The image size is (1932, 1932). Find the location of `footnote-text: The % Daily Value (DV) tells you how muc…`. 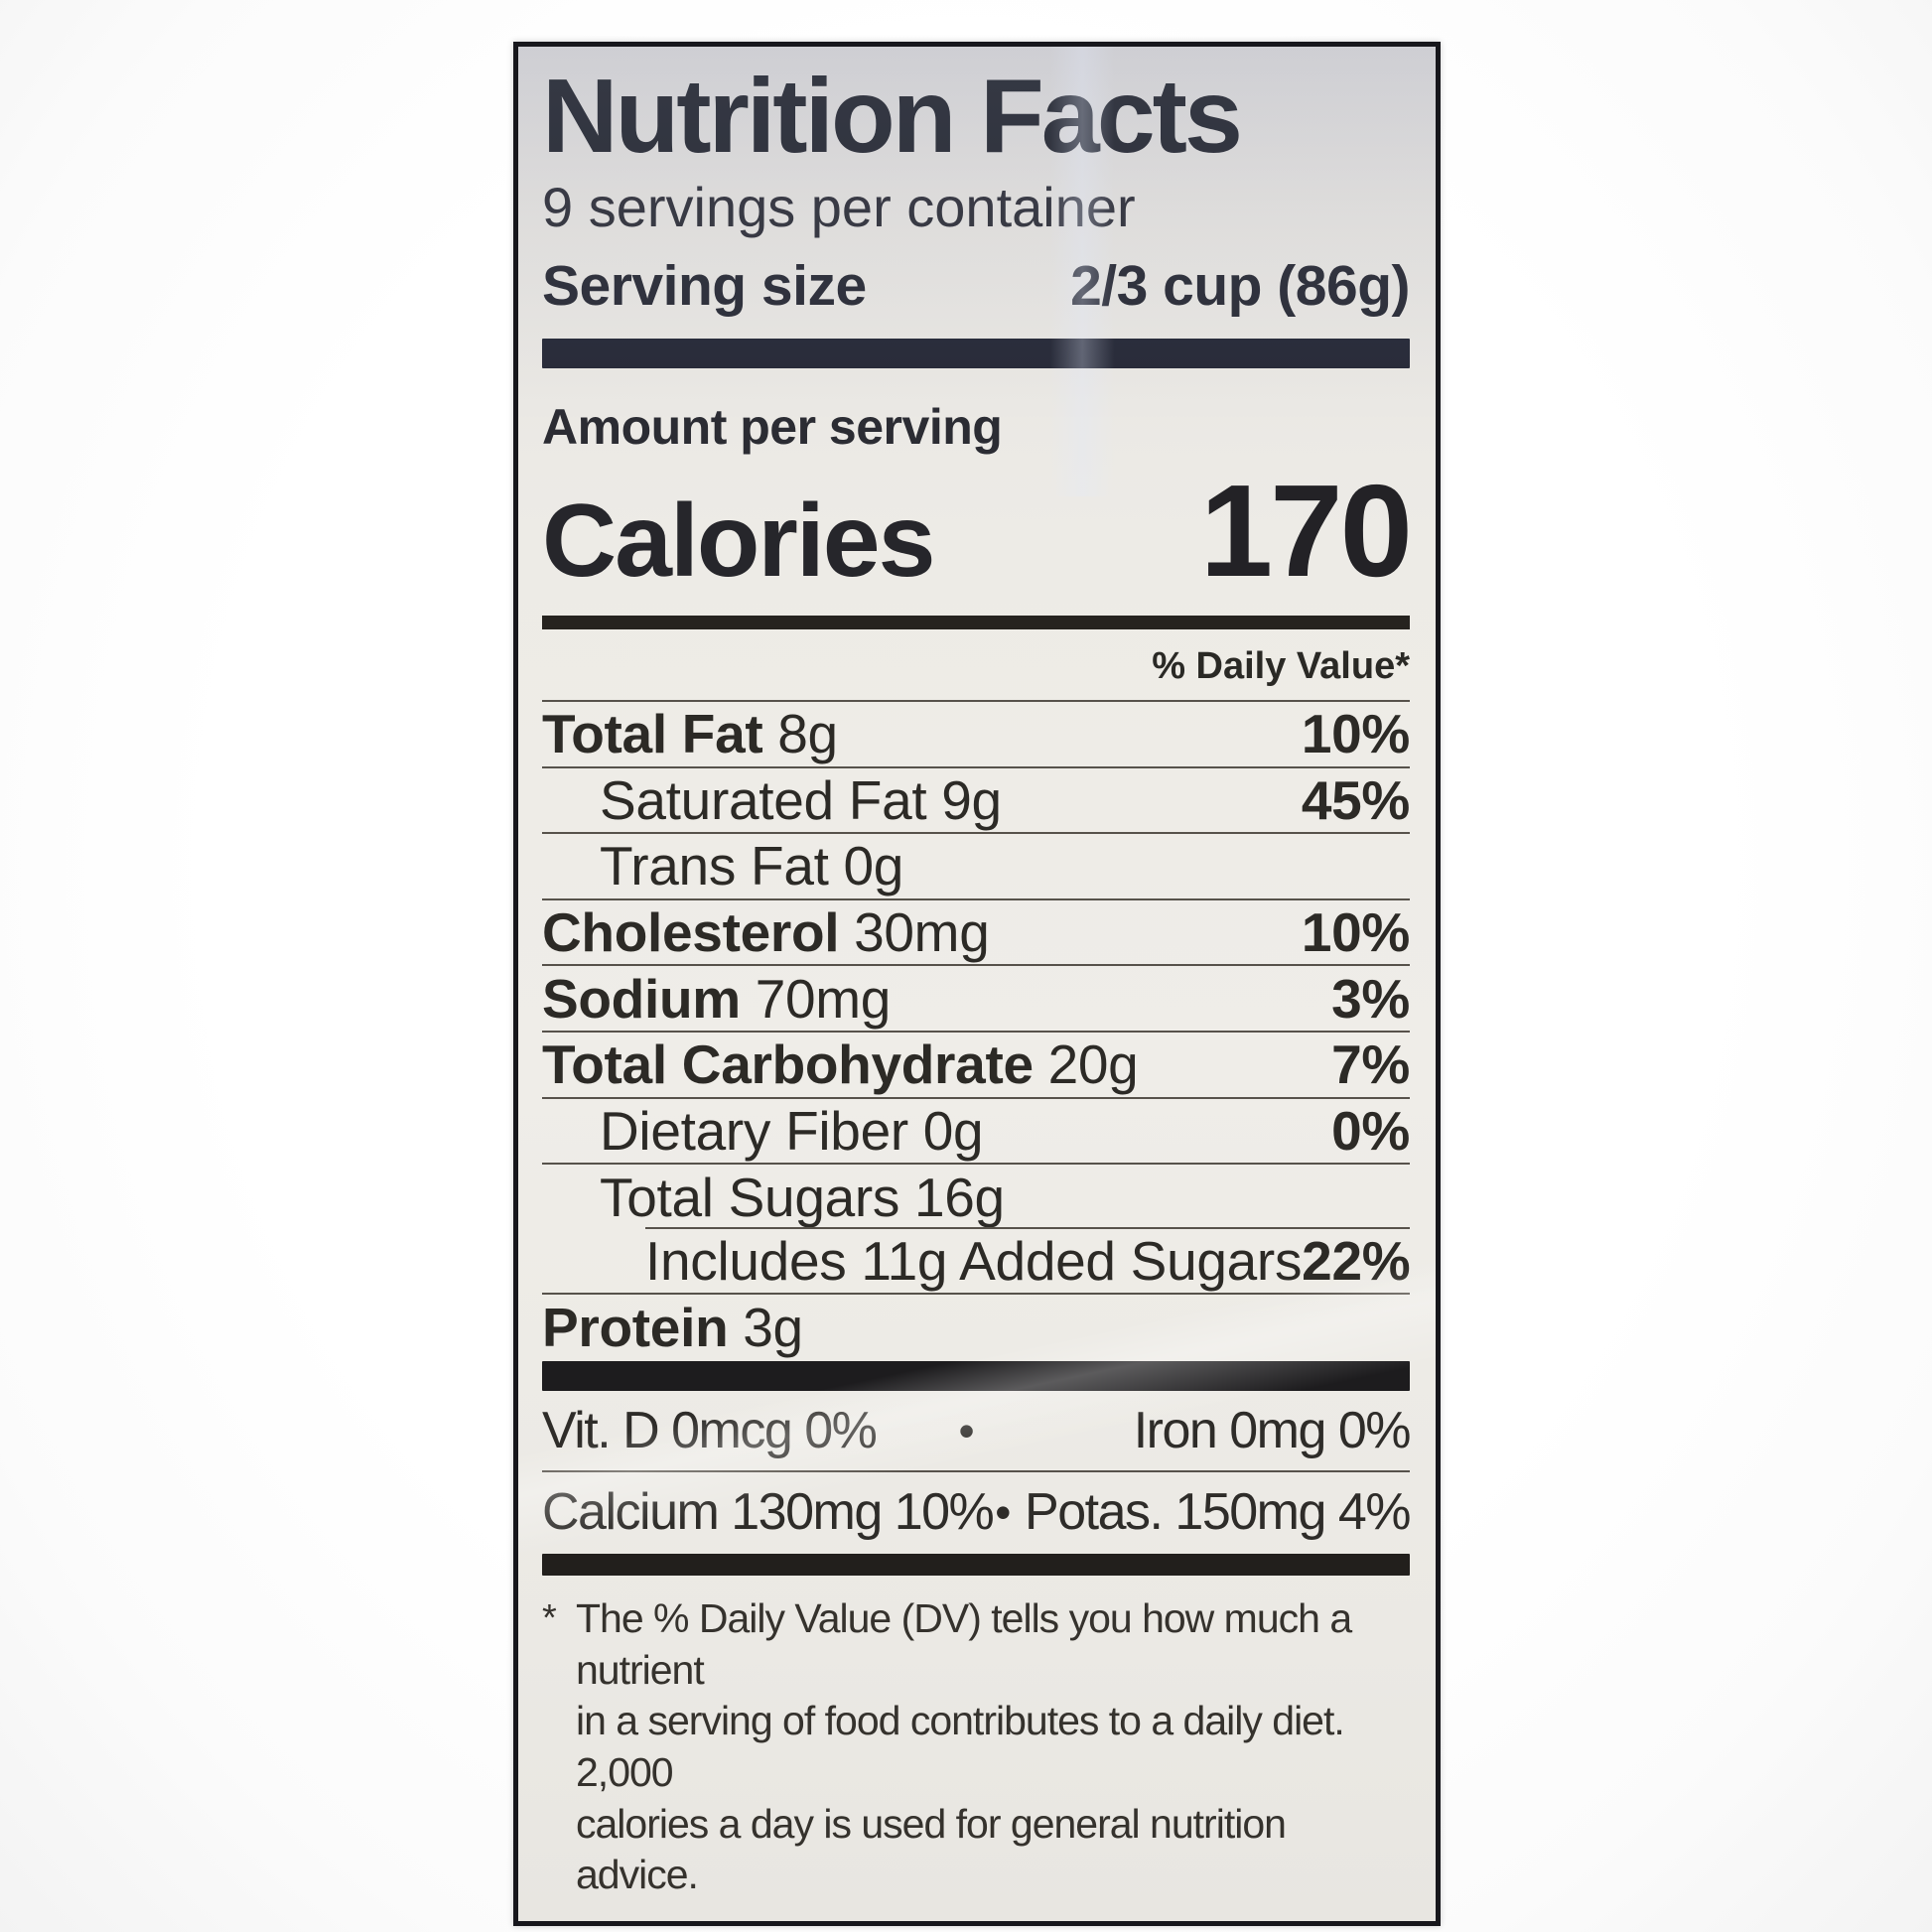

footnote-text: The % Daily Value (DV) tells you how muc… is located at coordinates (993, 1747).